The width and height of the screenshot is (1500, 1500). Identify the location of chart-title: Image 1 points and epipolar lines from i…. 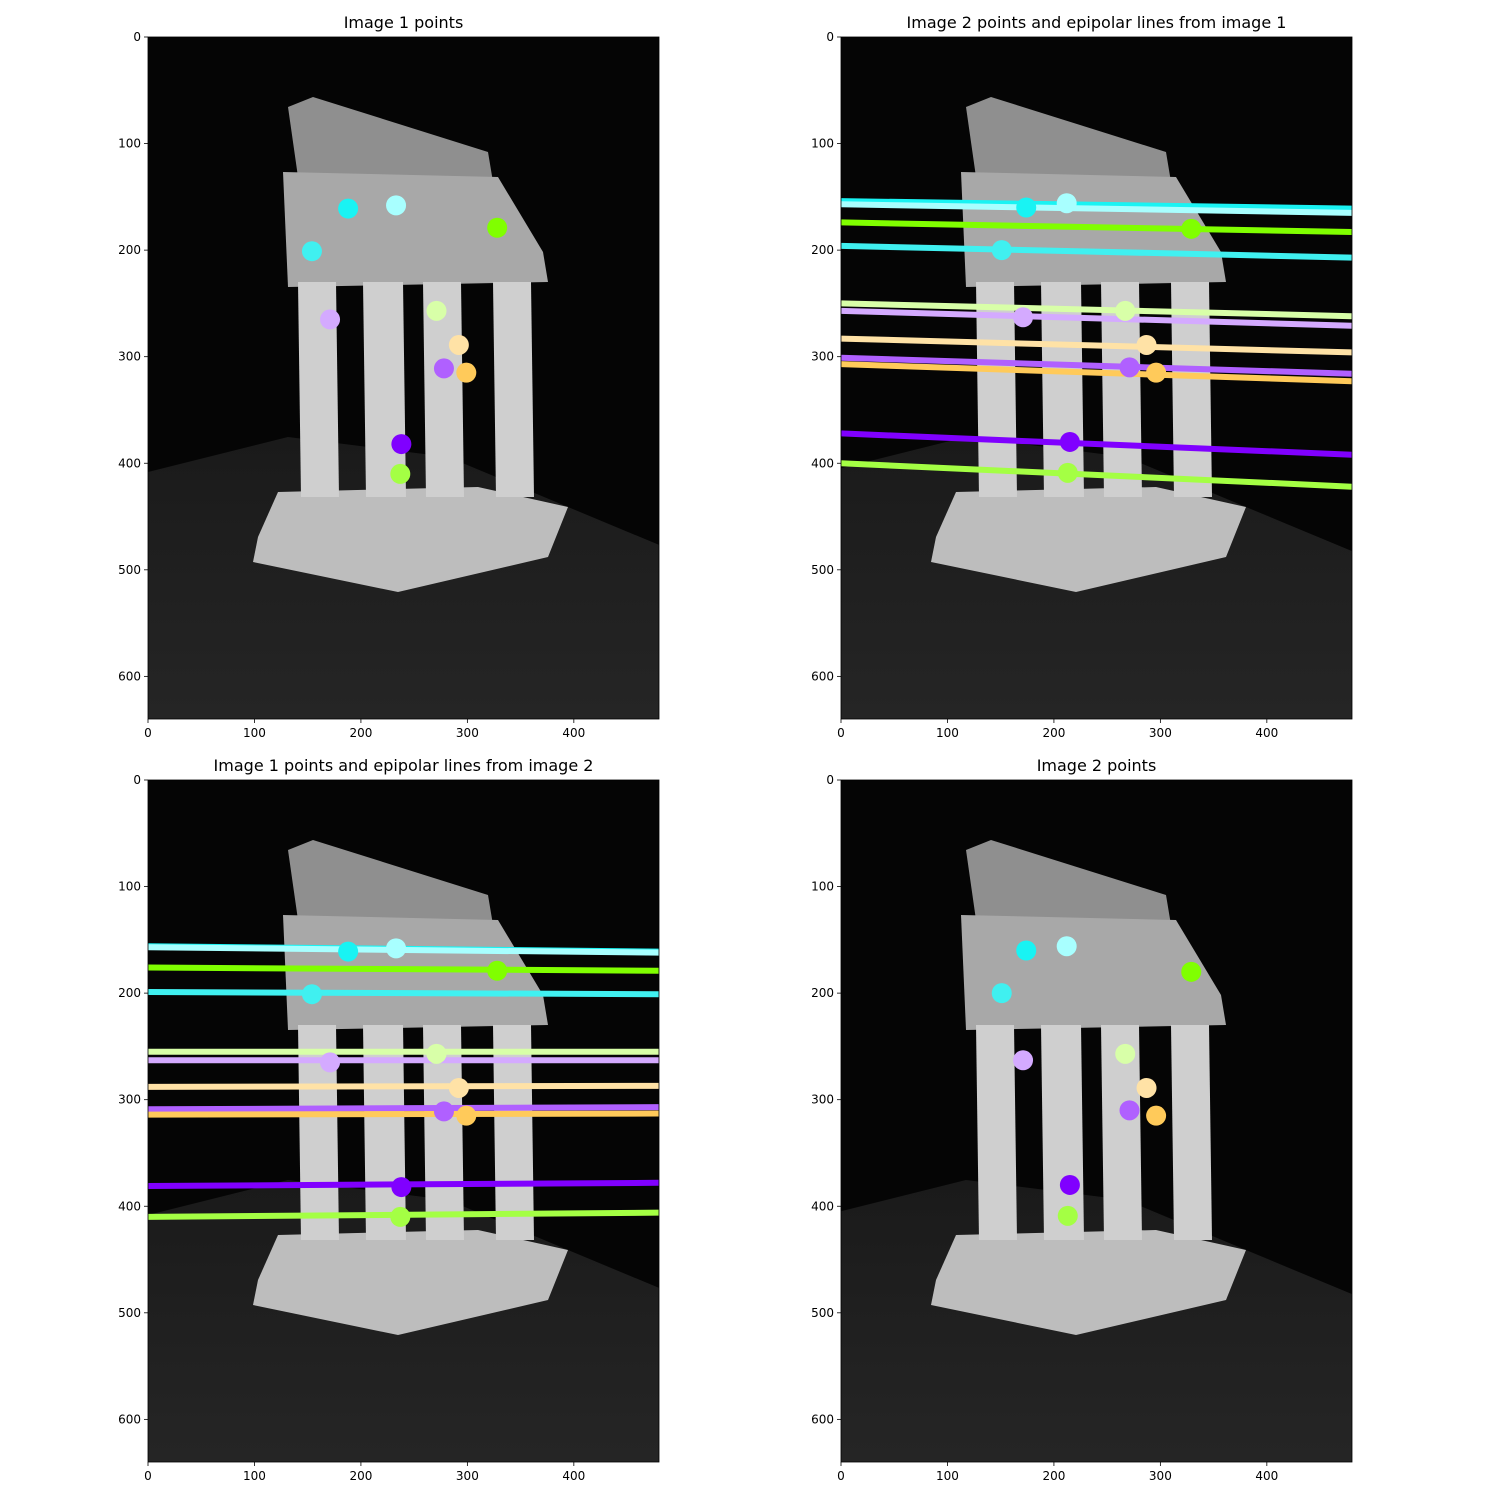
(404, 765).